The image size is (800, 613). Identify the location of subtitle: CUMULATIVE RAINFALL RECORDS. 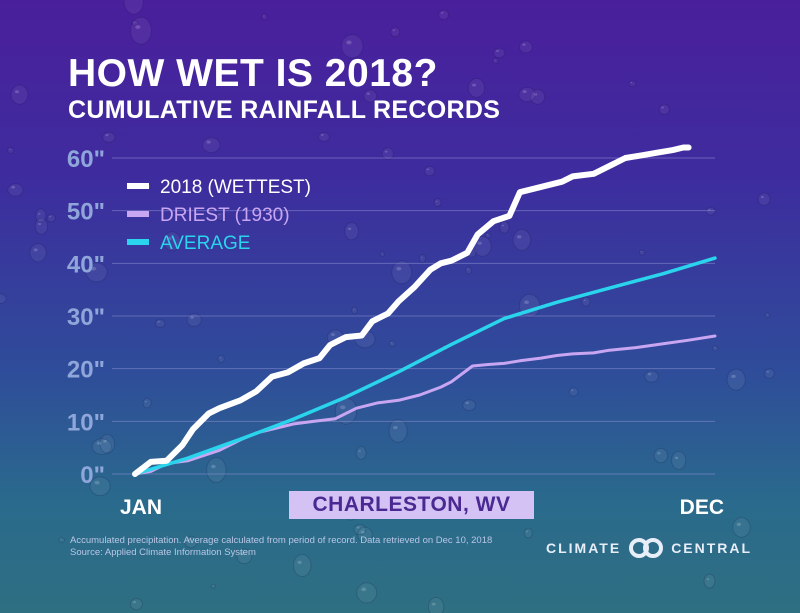
(284, 110).